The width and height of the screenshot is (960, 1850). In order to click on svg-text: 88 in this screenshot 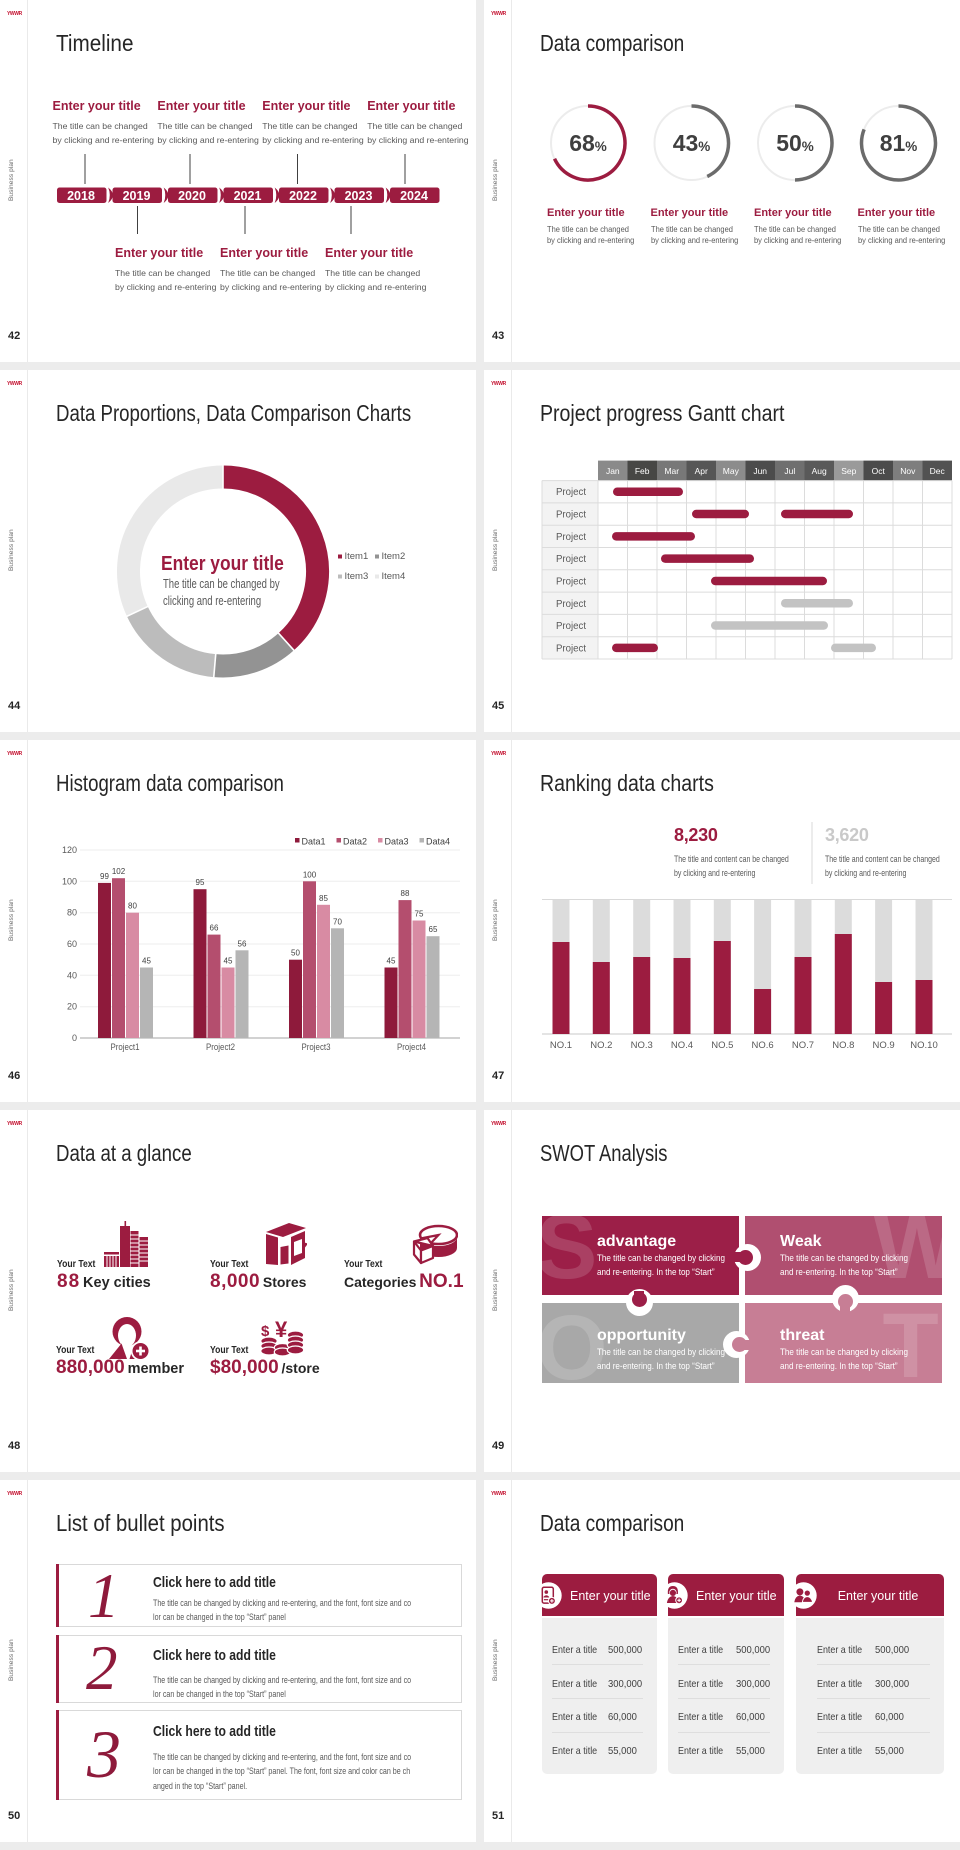, I will do `click(405, 893)`.